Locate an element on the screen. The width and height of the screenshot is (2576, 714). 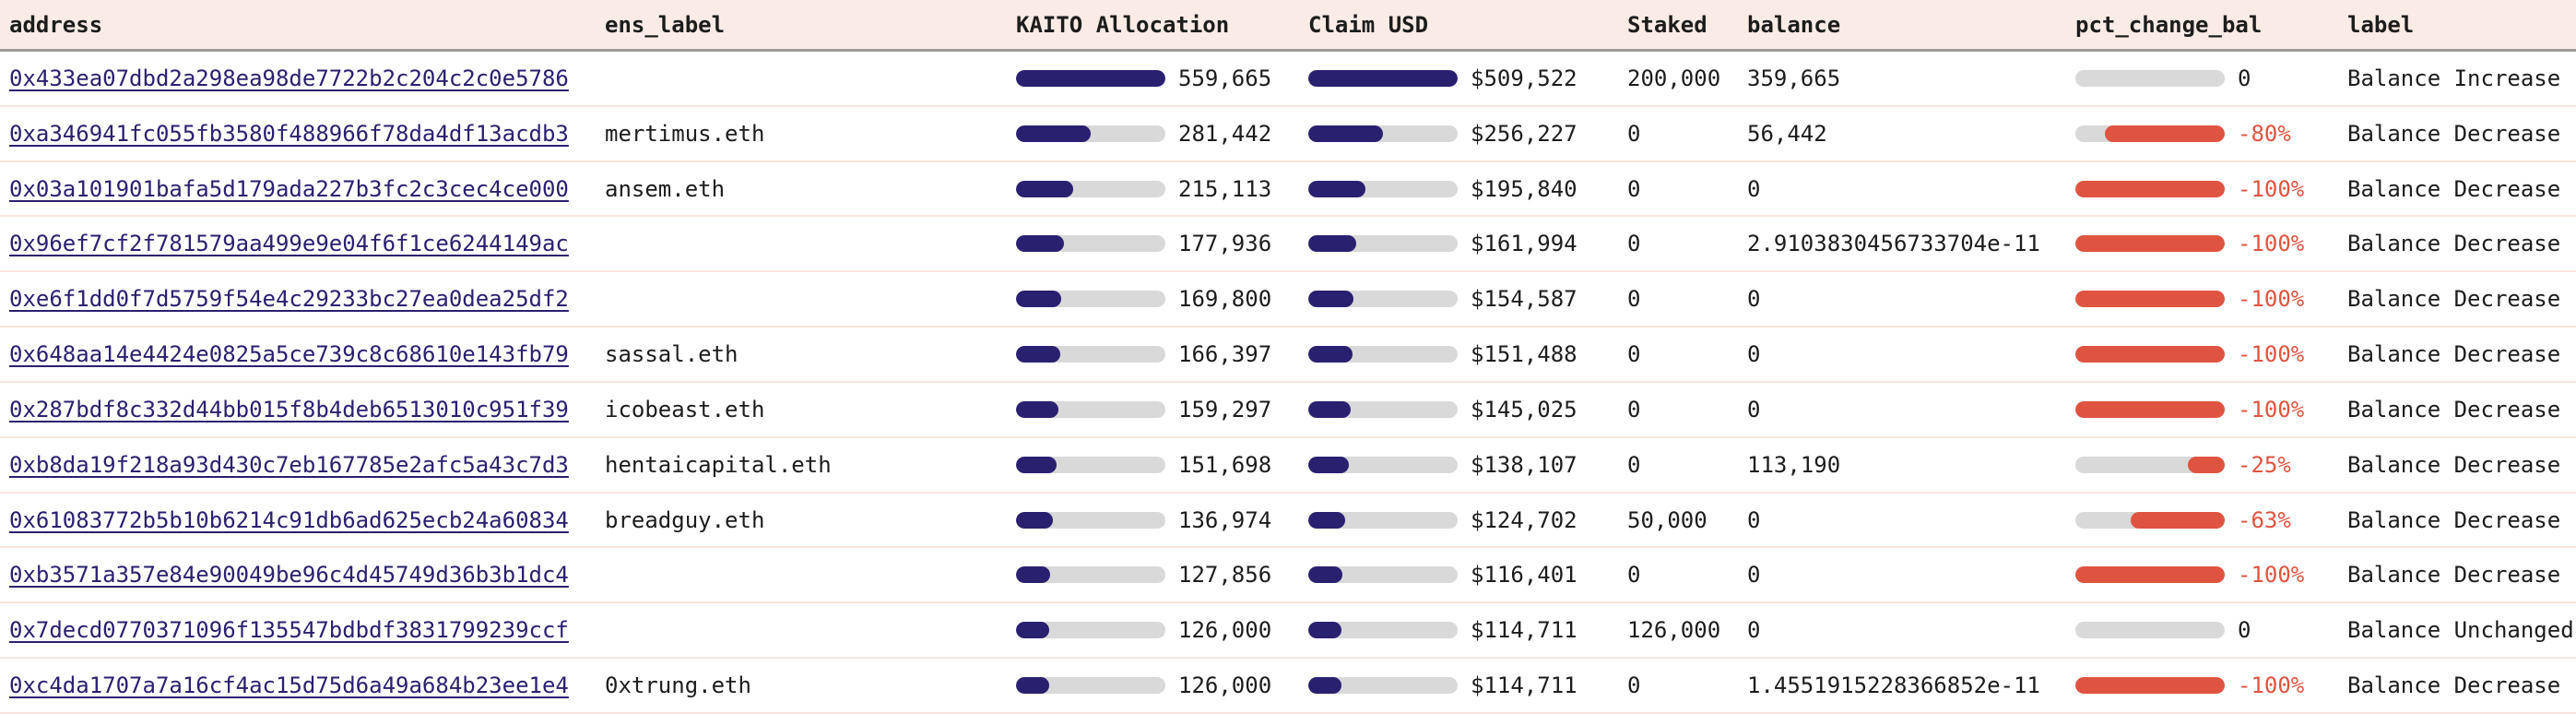
claim-usd-value: $116,401 is located at coordinates (1524, 575).